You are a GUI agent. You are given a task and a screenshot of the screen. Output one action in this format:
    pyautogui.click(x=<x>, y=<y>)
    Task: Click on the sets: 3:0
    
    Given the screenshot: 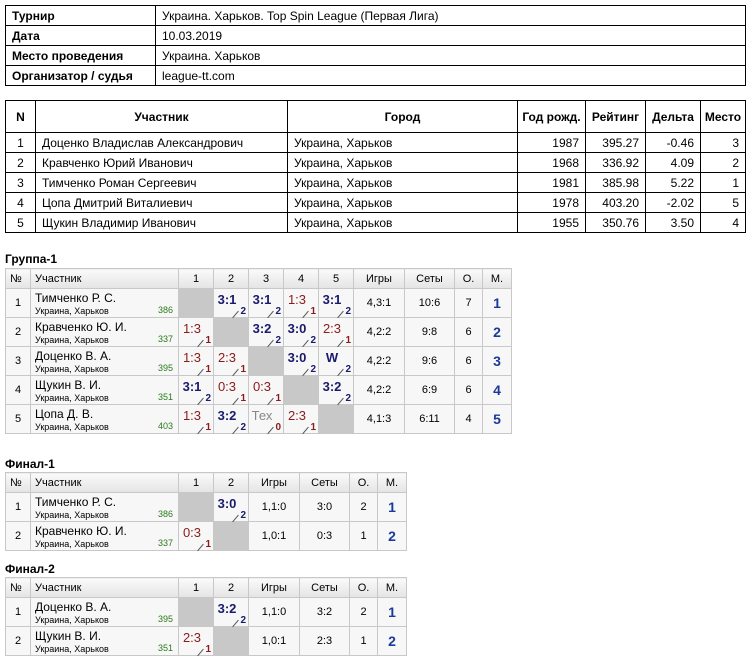 What is the action you would take?
    pyautogui.click(x=324, y=507)
    